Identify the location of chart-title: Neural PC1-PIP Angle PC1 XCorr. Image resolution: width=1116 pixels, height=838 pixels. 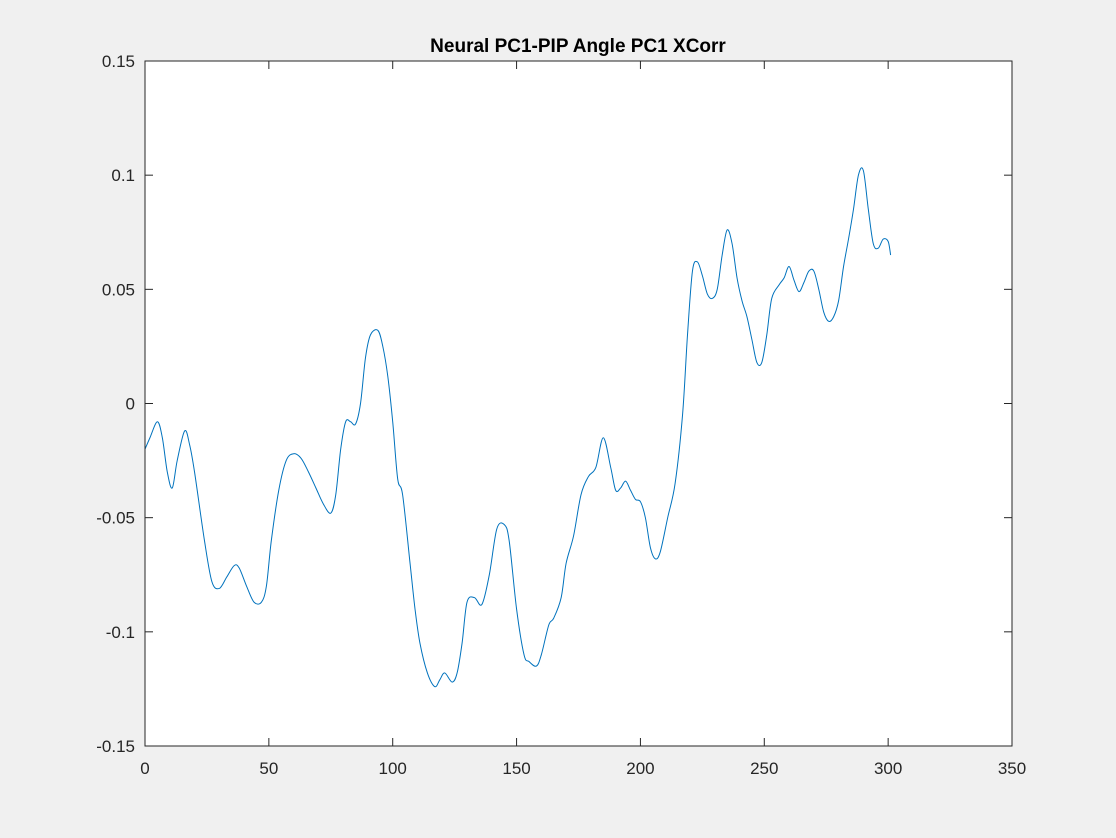
(578, 46).